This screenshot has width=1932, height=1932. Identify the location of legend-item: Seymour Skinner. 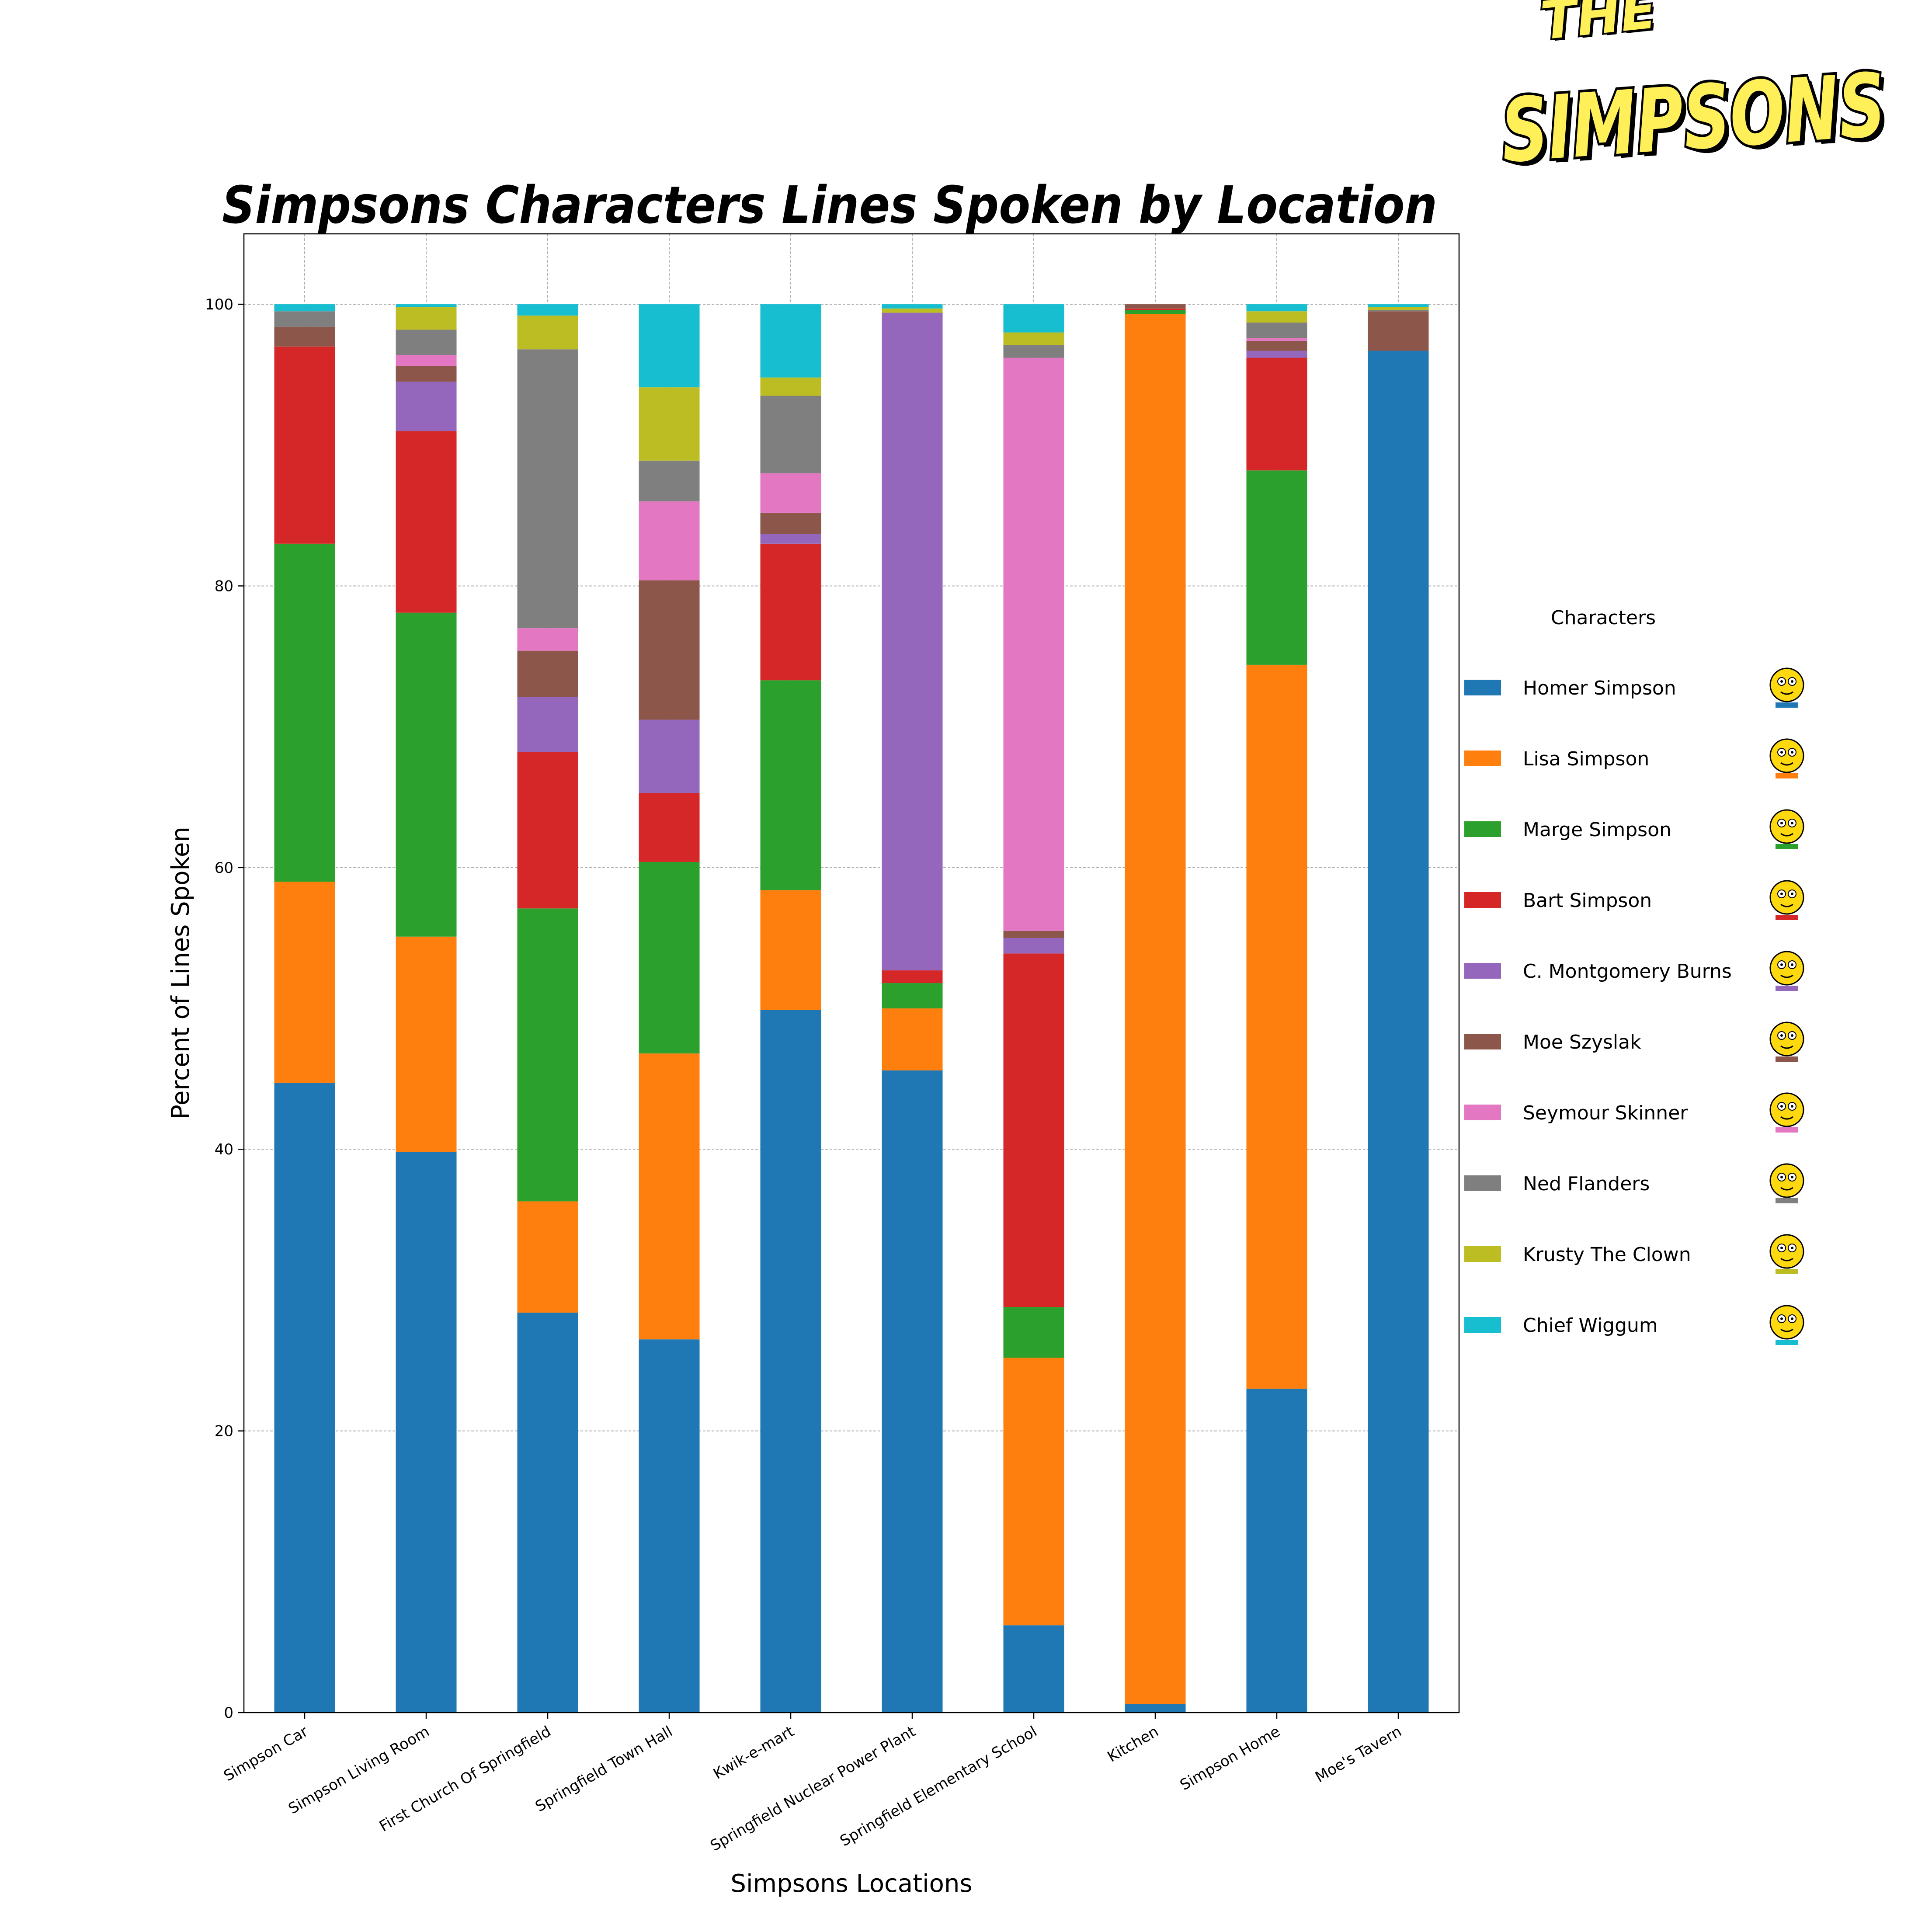
(1634, 1112).